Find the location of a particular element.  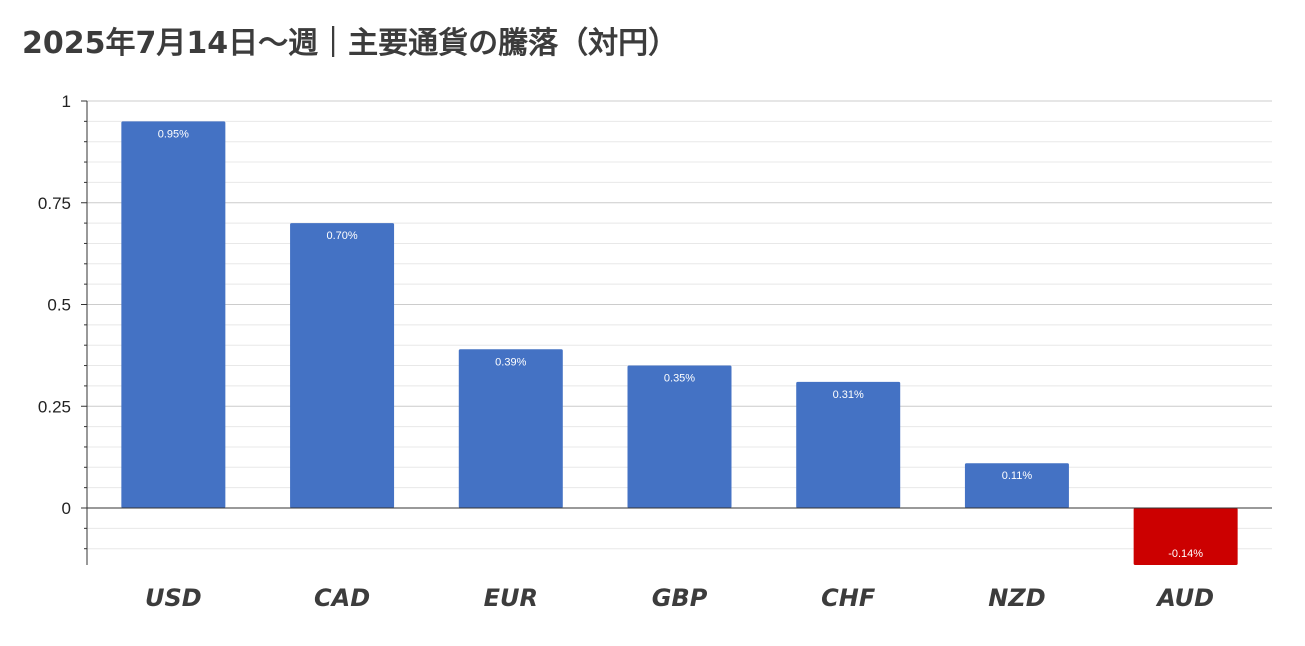

bar-cad is located at coordinates (342, 365).